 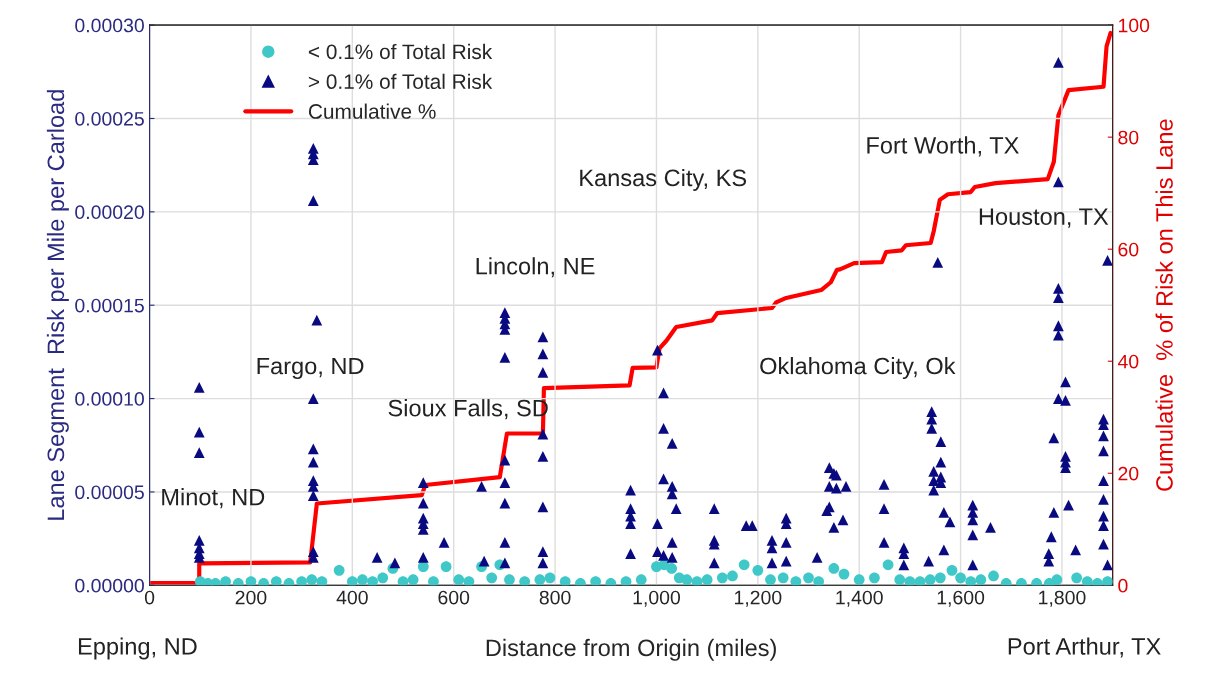 I want to click on x-tick-label: 1,600, so click(x=961, y=598).